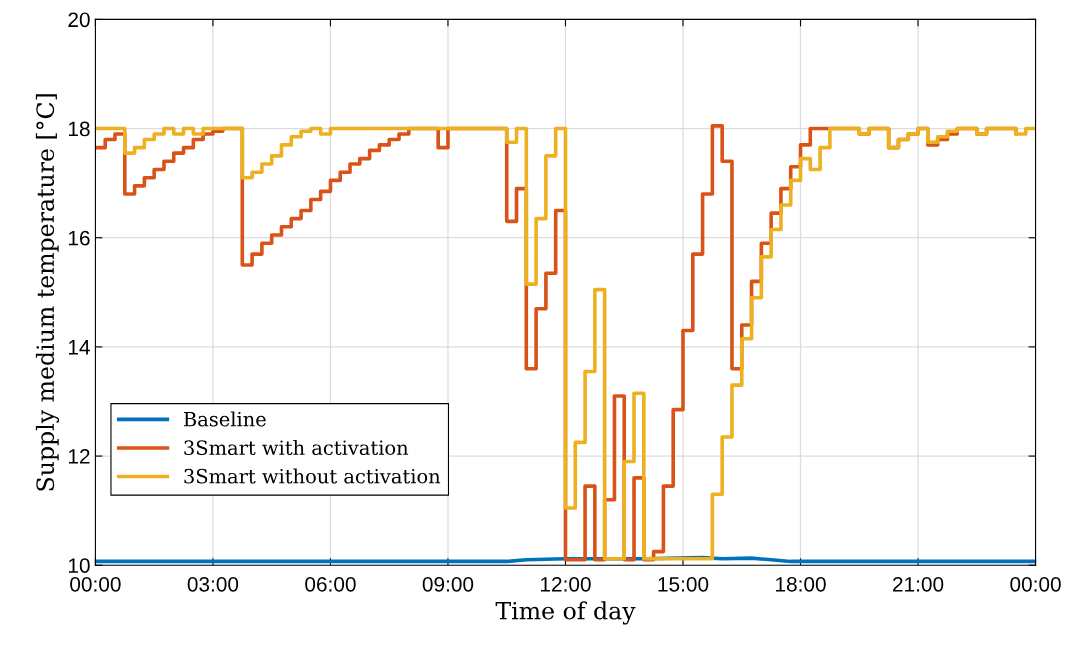 The width and height of the screenshot is (1072, 646). What do you see at coordinates (79, 20) in the screenshot?
I see `y-tick-label: 20` at bounding box center [79, 20].